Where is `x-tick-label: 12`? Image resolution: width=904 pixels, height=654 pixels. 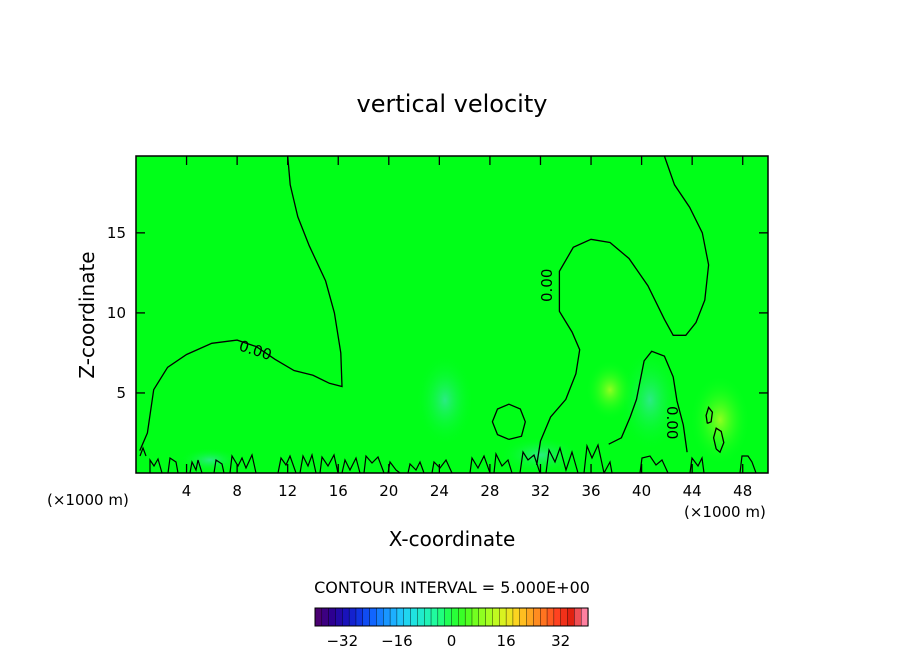
x-tick-label: 12 is located at coordinates (287, 491).